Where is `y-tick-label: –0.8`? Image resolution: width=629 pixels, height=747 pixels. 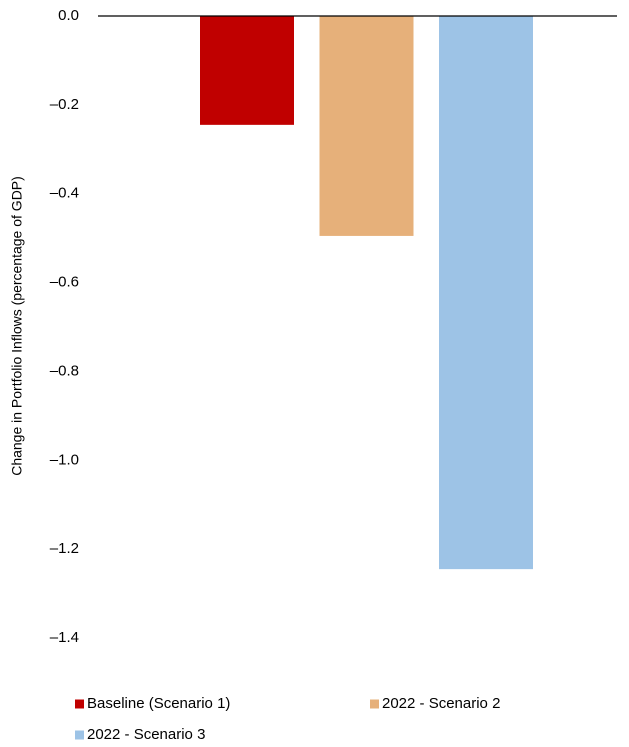
y-tick-label: –0.8 is located at coordinates (64, 370).